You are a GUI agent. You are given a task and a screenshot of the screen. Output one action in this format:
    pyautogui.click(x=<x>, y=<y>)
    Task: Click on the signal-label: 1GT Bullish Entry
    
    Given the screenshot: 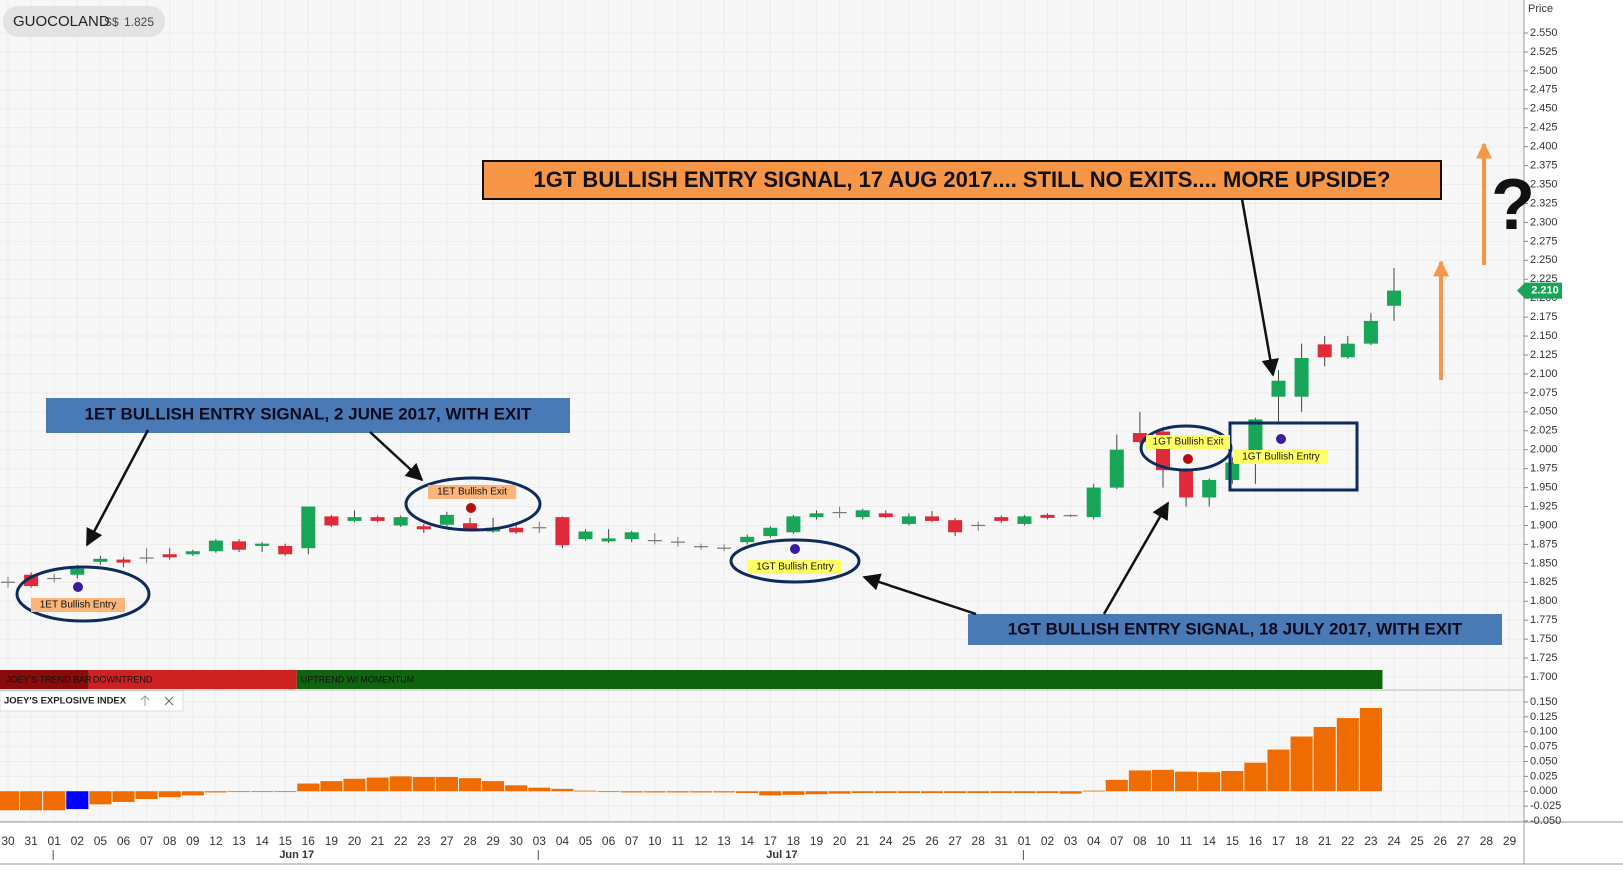 What is the action you would take?
    pyautogui.click(x=795, y=567)
    